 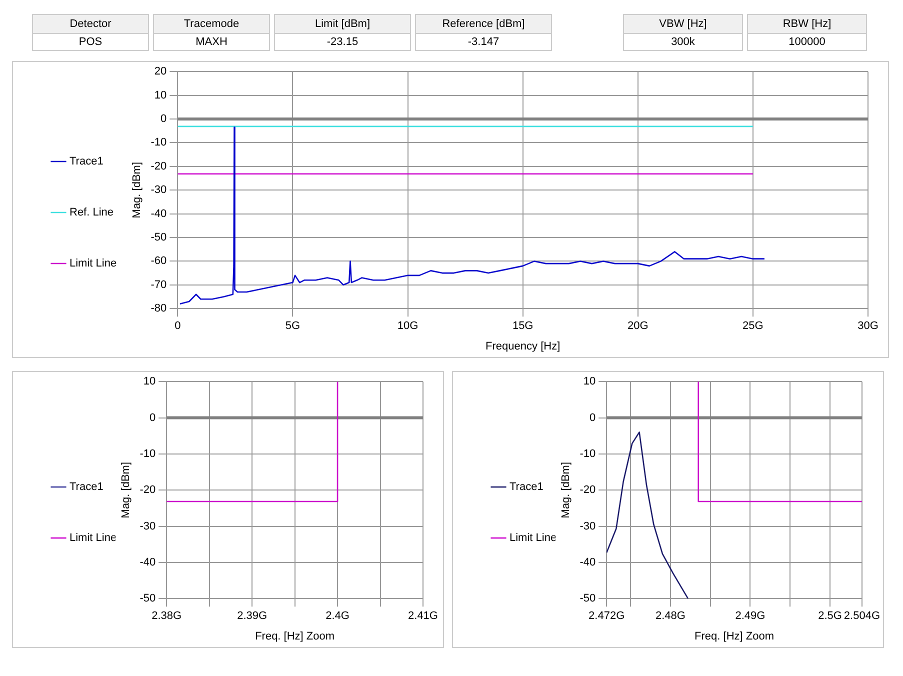 What do you see at coordinates (637, 326) in the screenshot?
I see `x-tick-label: 20G` at bounding box center [637, 326].